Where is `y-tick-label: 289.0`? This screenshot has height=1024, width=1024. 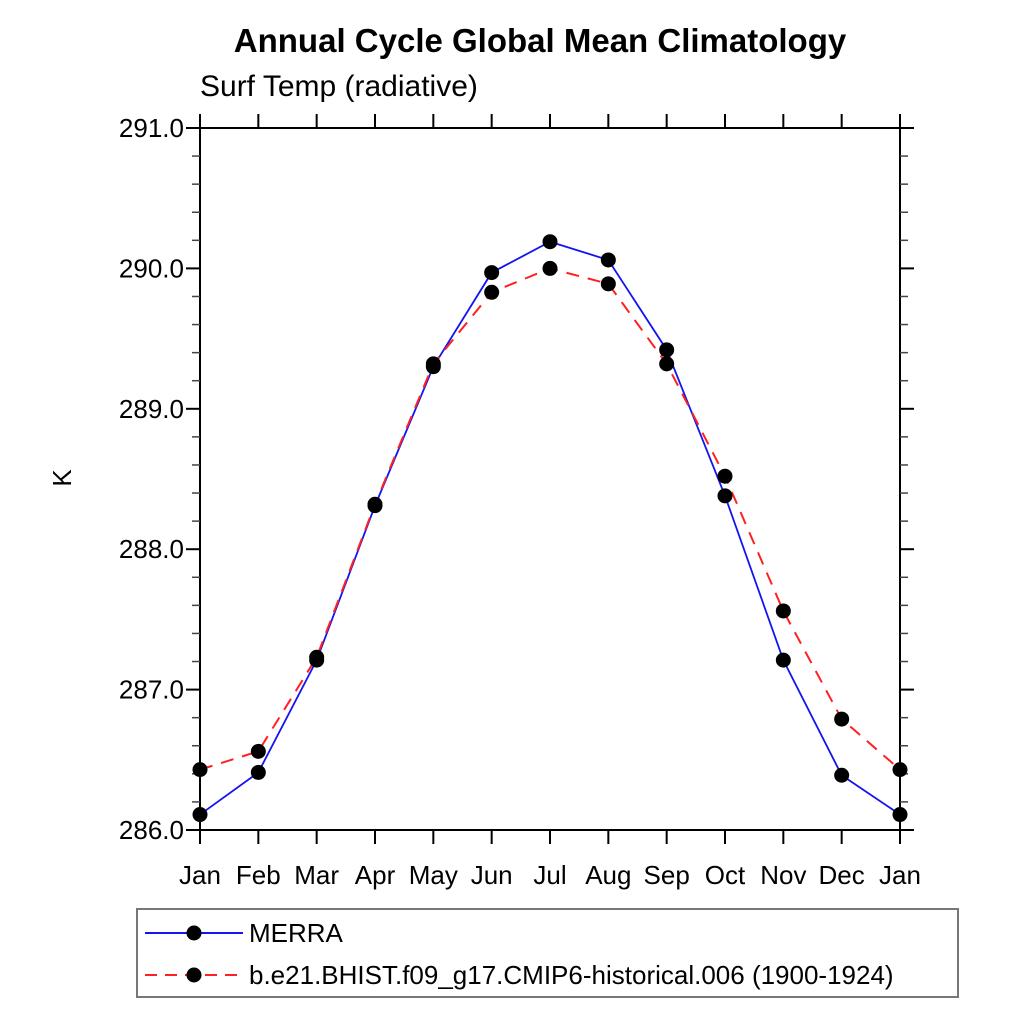 y-tick-label: 289.0 is located at coordinates (151, 409).